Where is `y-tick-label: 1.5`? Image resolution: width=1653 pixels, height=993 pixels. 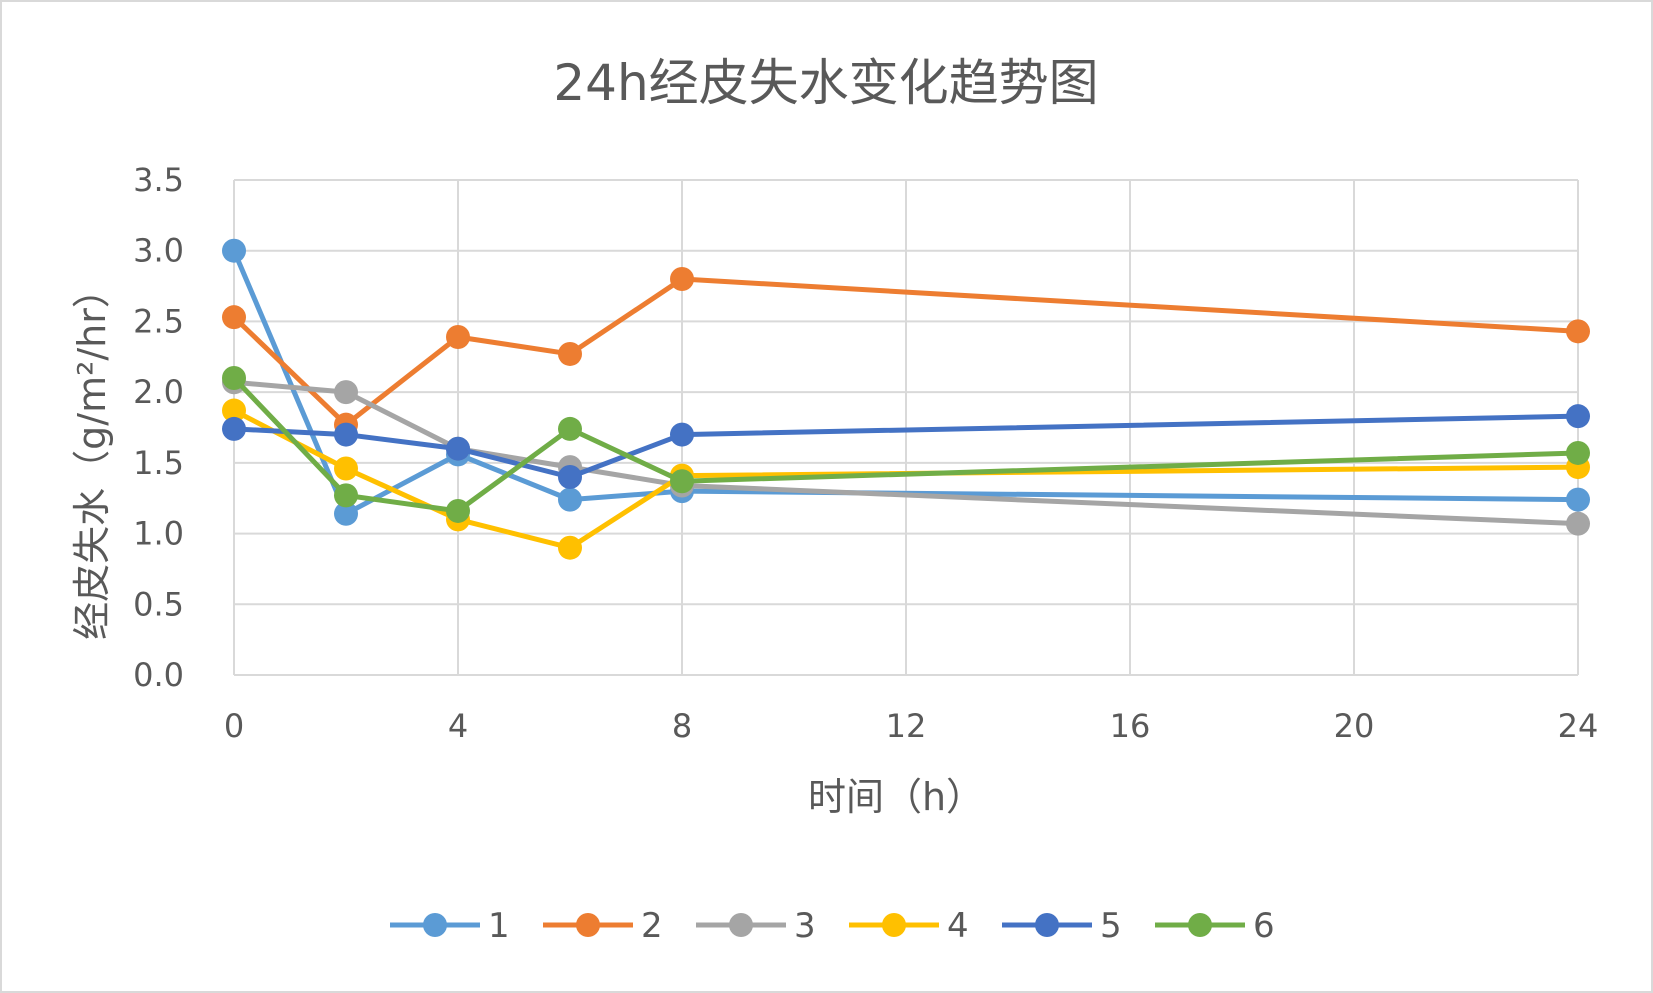 y-tick-label: 1.5 is located at coordinates (158, 463).